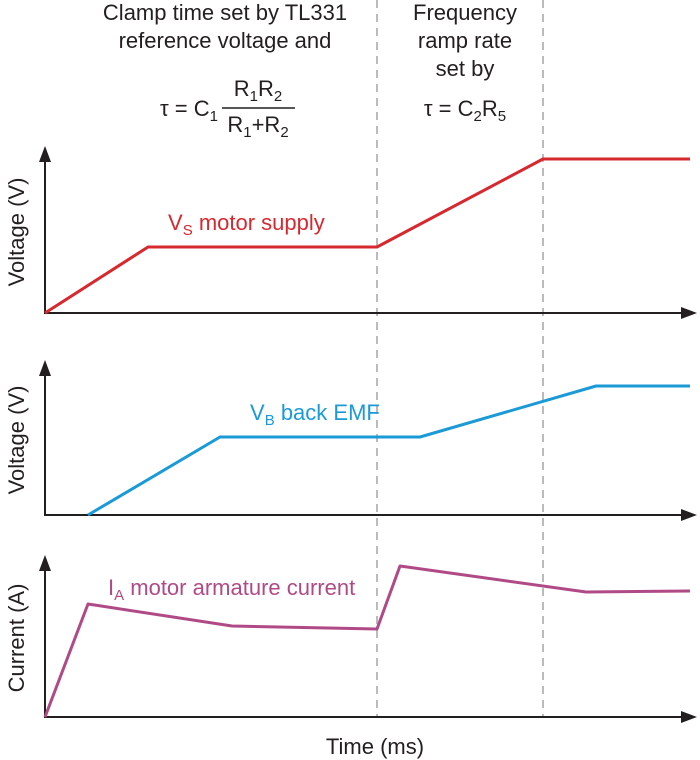  I want to click on trace-label: IA motor armature current, so click(231, 589).